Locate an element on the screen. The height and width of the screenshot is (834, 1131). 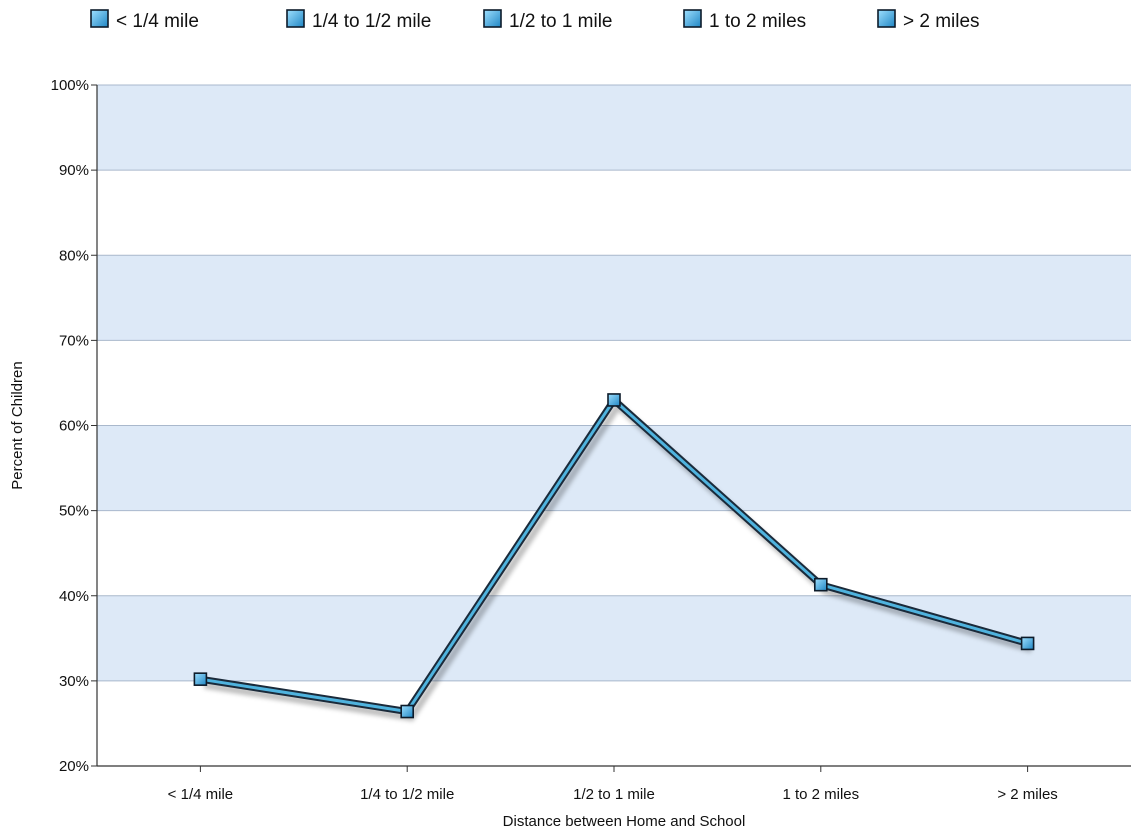
legend-item: 1/2 to 1 mile is located at coordinates (548, 20).